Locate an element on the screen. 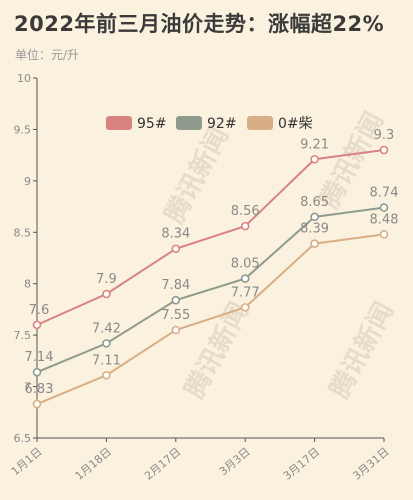 Image resolution: width=413 pixels, height=500 pixels. watermark-4: 腾讯新闻 is located at coordinates (362, 350).